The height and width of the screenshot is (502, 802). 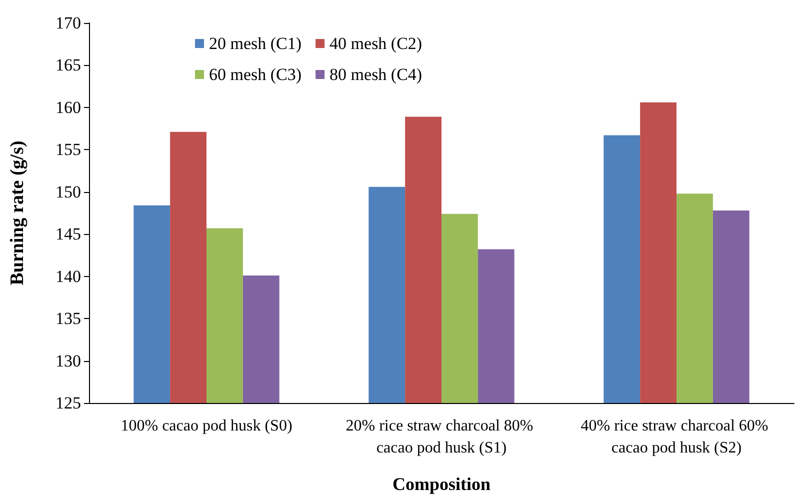 What do you see at coordinates (441, 484) in the screenshot?
I see `x-axis-title: Composition` at bounding box center [441, 484].